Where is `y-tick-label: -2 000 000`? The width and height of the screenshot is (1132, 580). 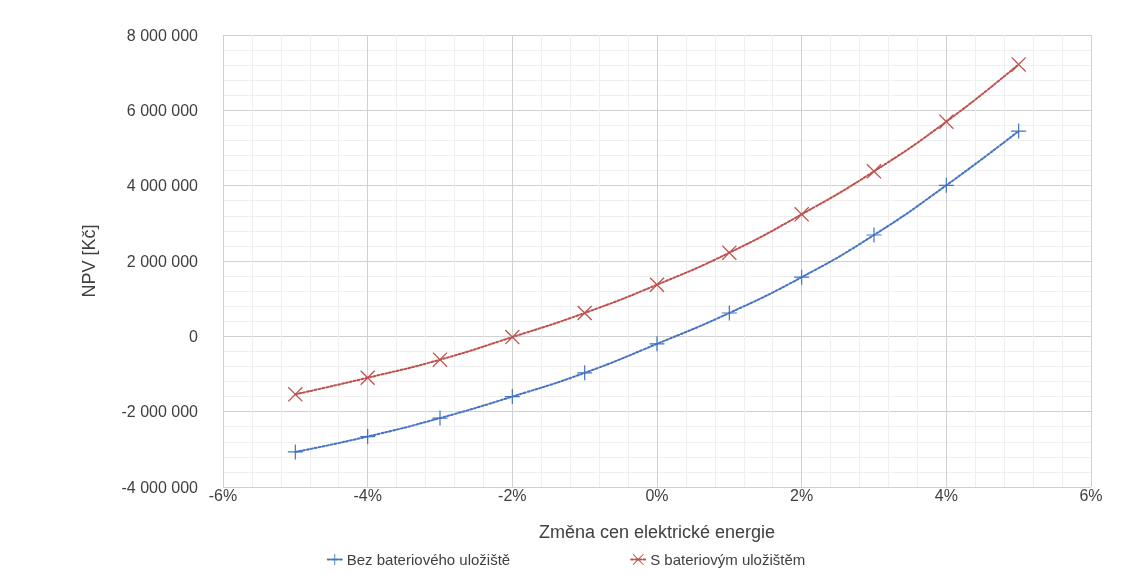
y-tick-label: -2 000 000 is located at coordinates (160, 412).